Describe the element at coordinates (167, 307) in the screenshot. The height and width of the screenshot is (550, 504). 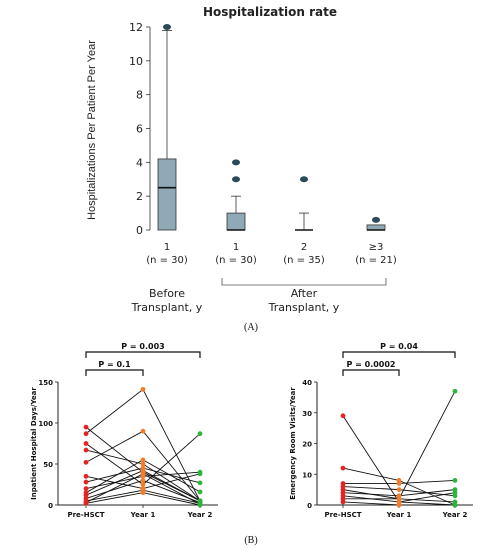
I see `group-label-before-line2: Transplant, y` at that location.